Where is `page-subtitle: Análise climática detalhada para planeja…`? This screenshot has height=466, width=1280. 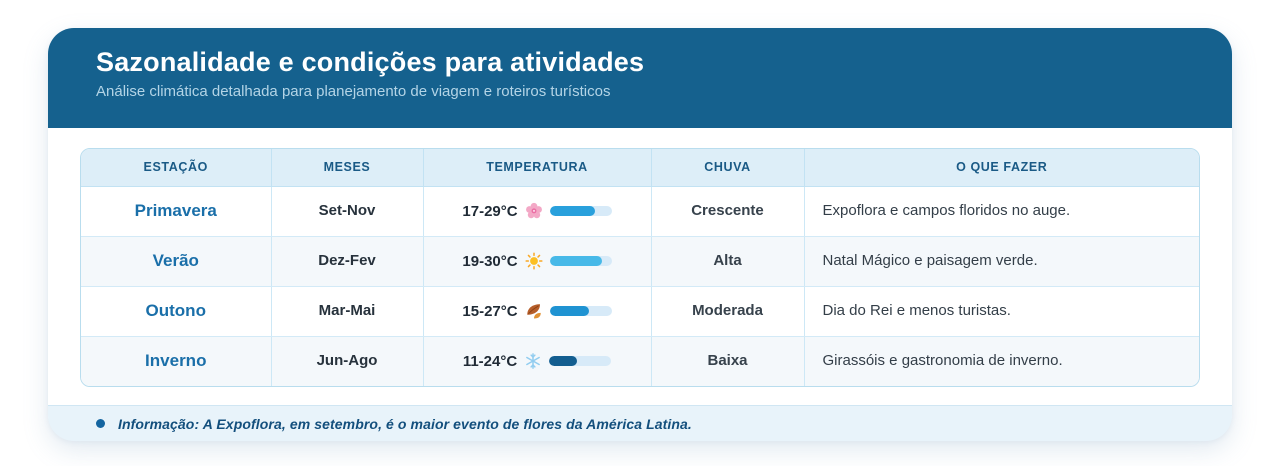
page-subtitle: Análise climática detalhada para planeja… is located at coordinates (353, 91).